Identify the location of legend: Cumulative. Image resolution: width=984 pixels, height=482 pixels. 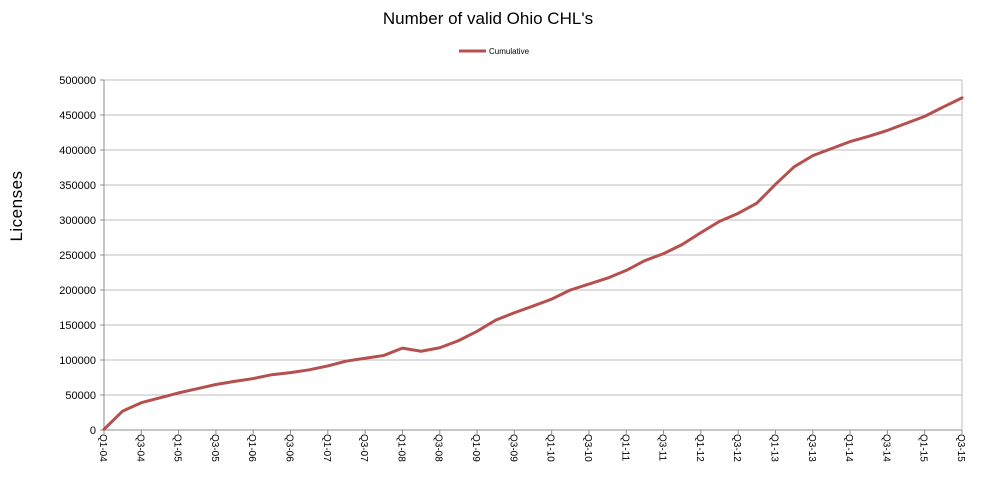
(494, 51).